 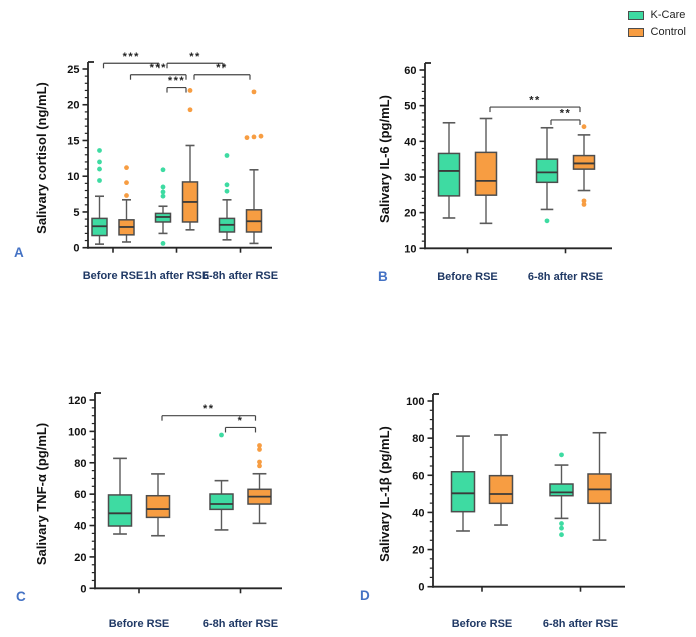 I want to click on y-axis-label: Salivary IL-6 (pg/mL), so click(x=384, y=159).